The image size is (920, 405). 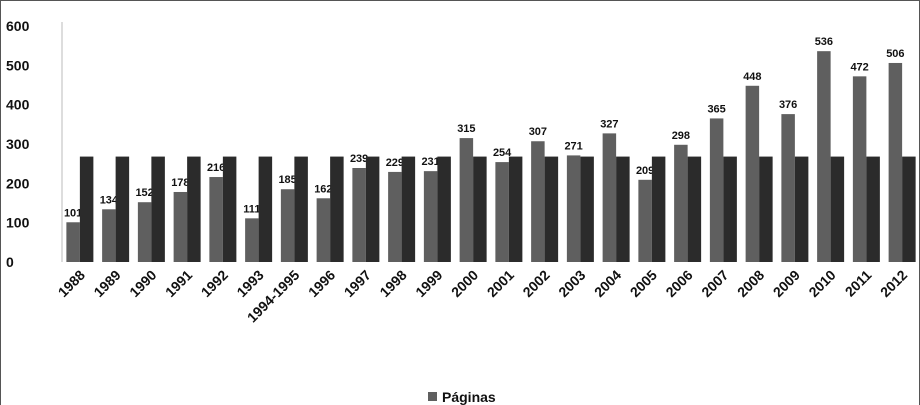 I want to click on data-label: 216, so click(x=216, y=168).